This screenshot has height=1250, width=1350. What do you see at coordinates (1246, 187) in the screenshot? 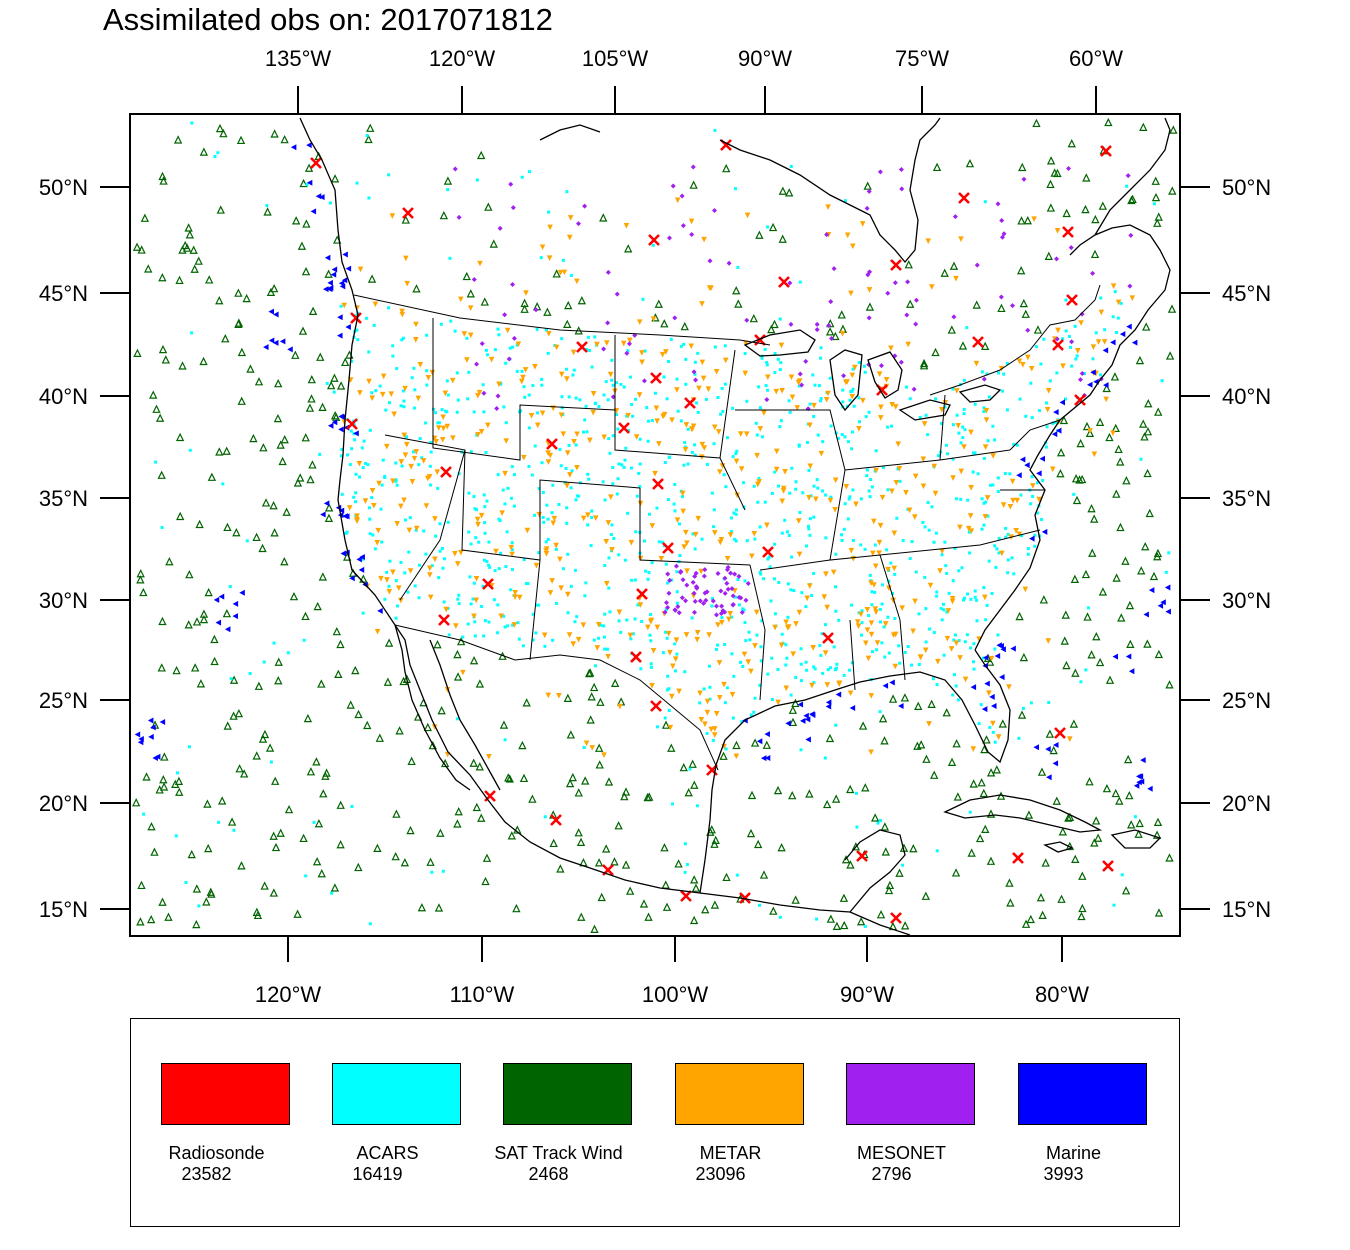
I see `right-axis-label: 50°N` at bounding box center [1246, 187].